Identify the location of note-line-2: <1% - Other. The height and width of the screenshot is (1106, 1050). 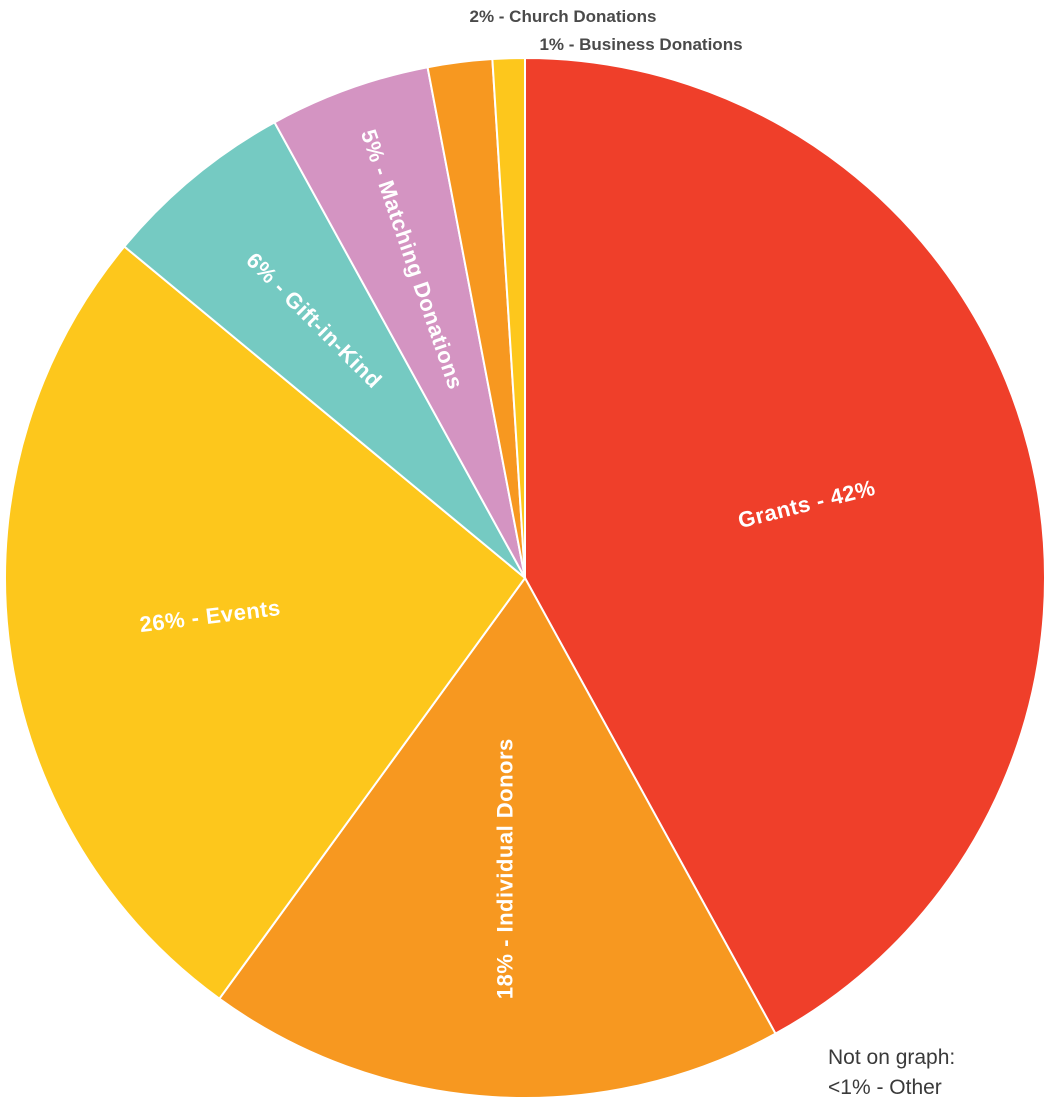
(885, 1087).